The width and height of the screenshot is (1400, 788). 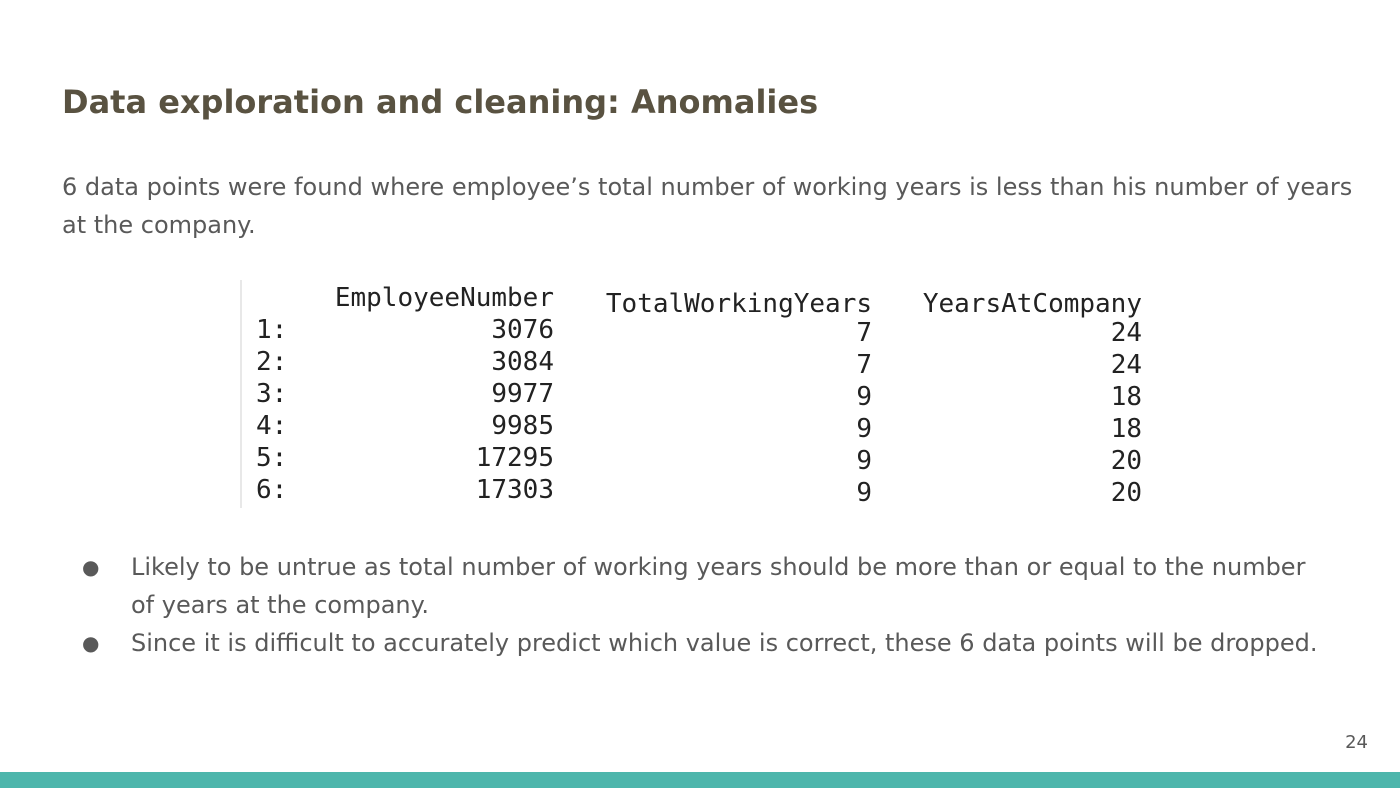 I want to click on row-index: 2:, so click(x=272, y=362).